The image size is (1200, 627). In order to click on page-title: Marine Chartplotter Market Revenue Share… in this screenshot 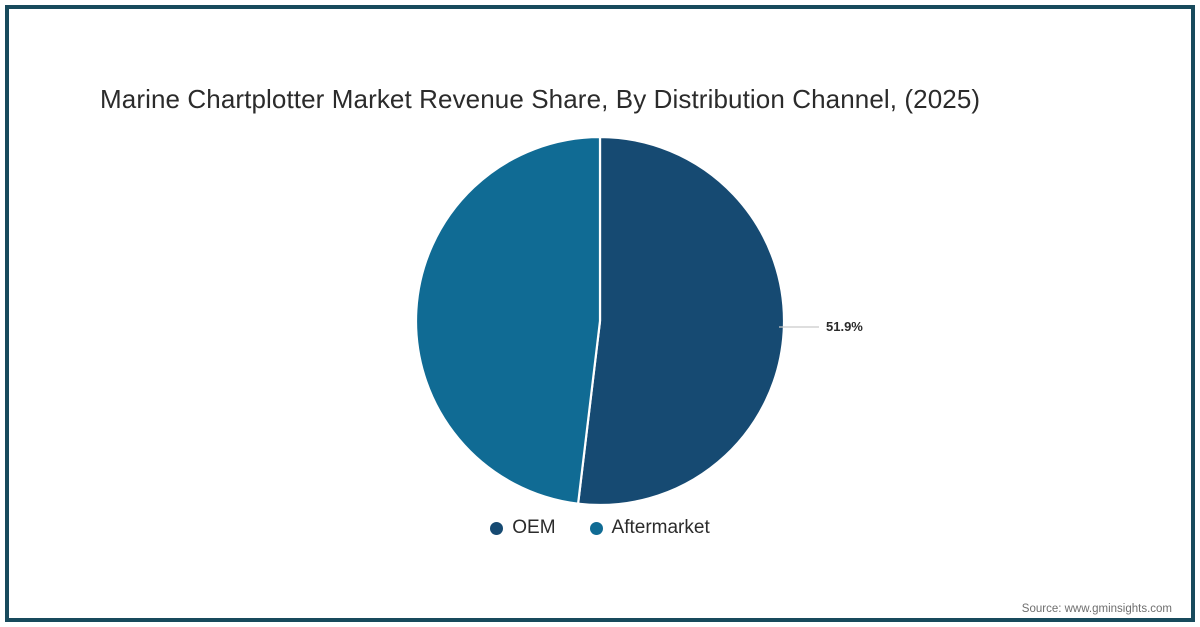, I will do `click(540, 99)`.